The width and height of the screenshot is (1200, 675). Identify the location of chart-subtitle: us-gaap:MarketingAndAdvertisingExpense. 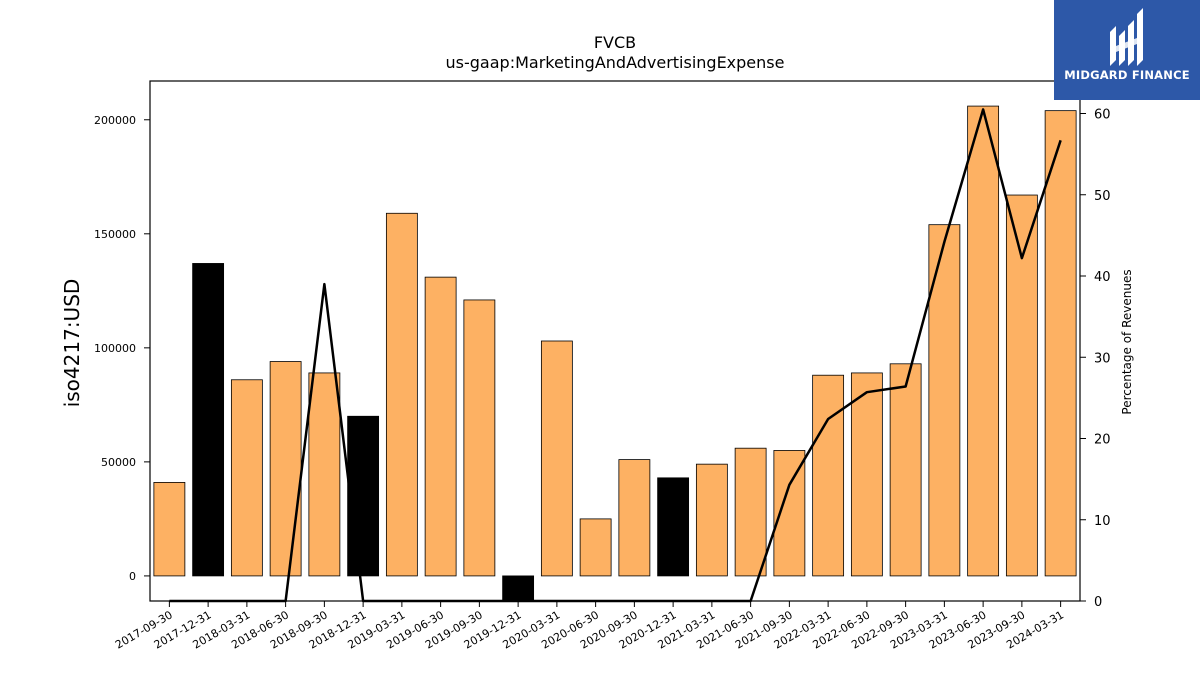
(615, 62).